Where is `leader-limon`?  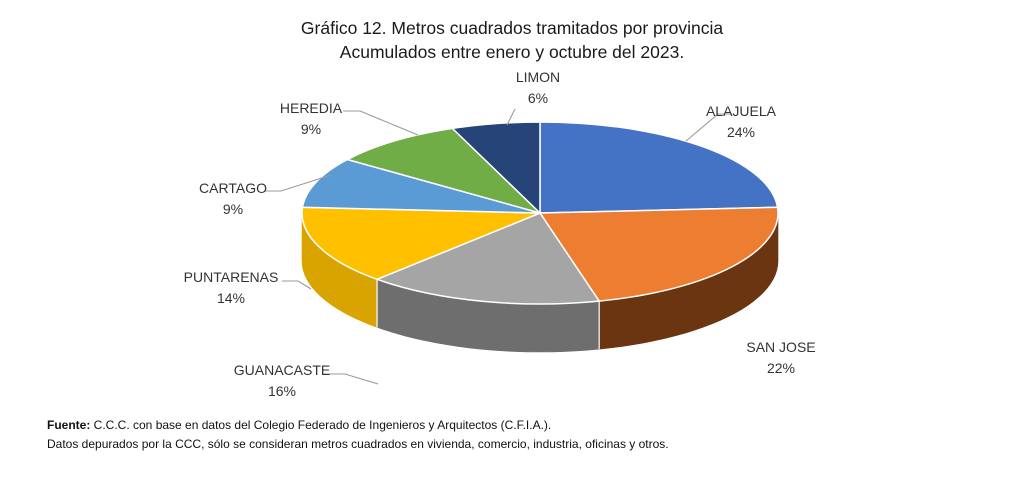 leader-limon is located at coordinates (511, 117).